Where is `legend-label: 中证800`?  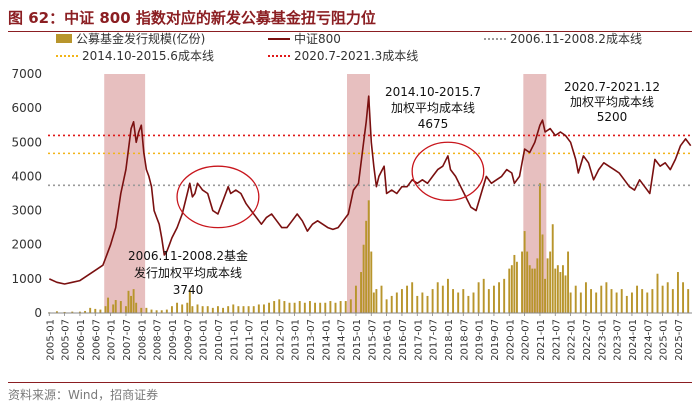 legend-label: 中证800 is located at coordinates (317, 38).